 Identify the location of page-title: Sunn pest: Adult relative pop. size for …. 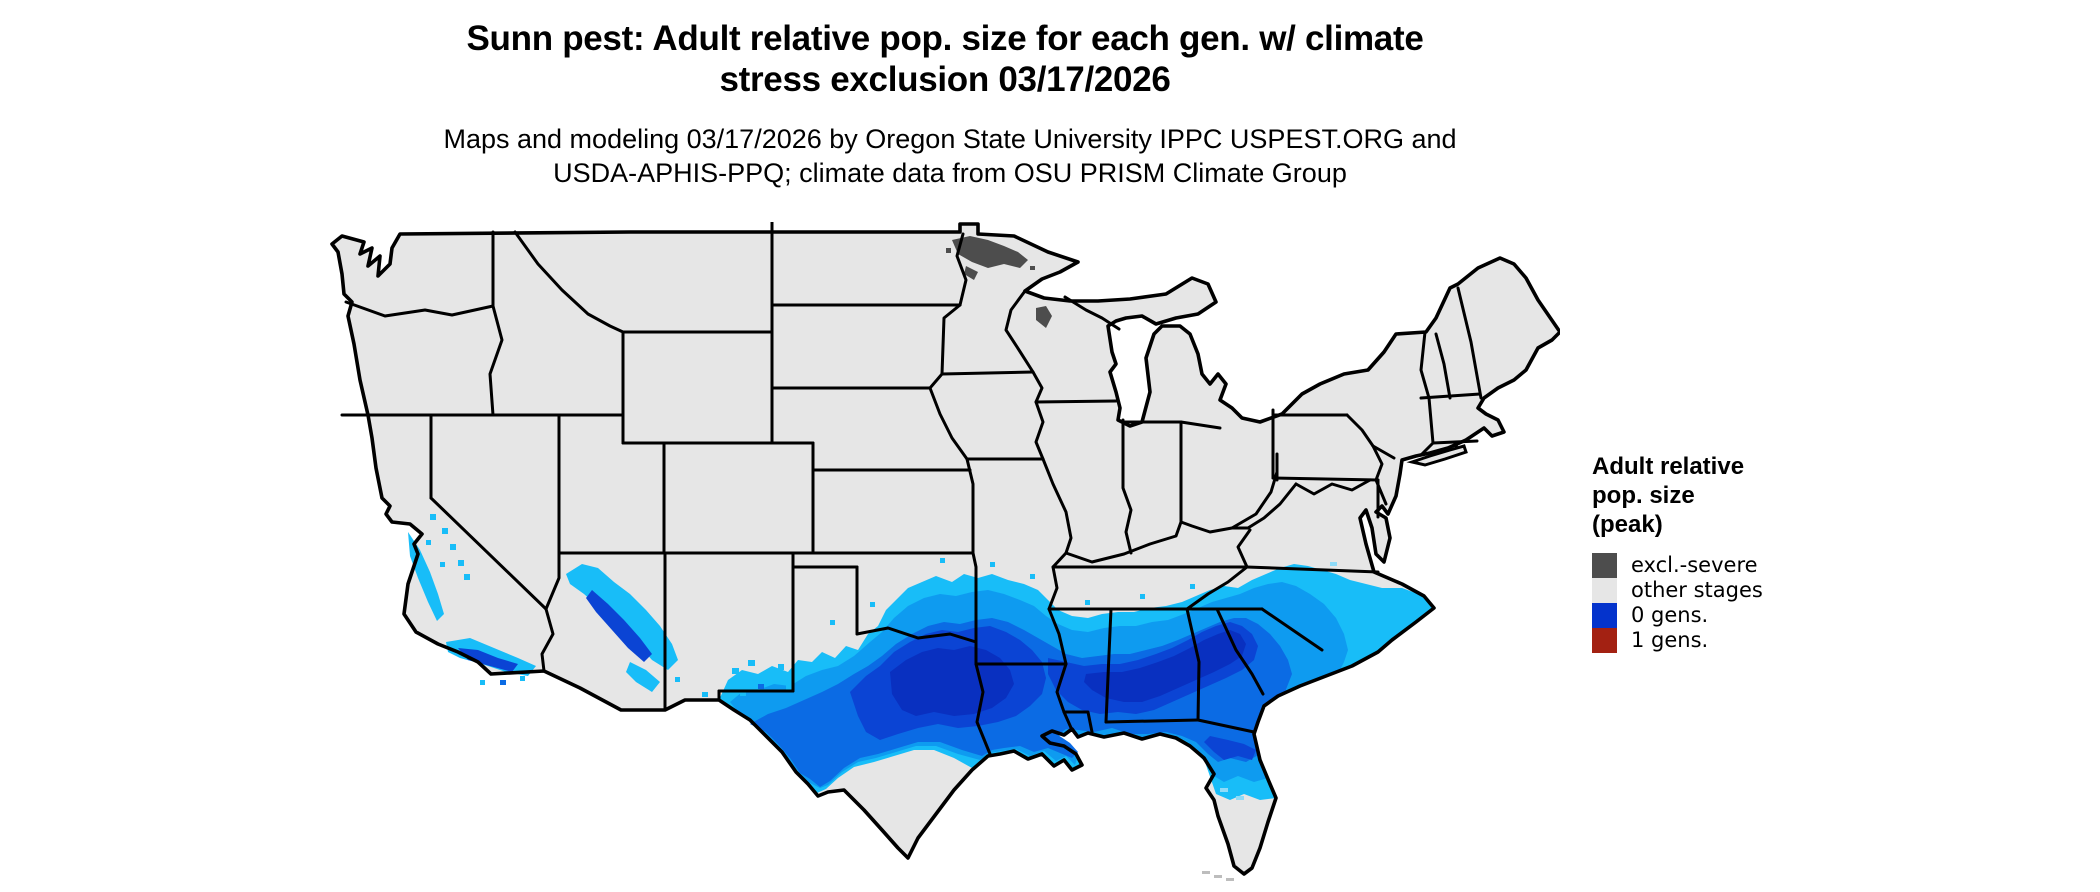
(945, 59).